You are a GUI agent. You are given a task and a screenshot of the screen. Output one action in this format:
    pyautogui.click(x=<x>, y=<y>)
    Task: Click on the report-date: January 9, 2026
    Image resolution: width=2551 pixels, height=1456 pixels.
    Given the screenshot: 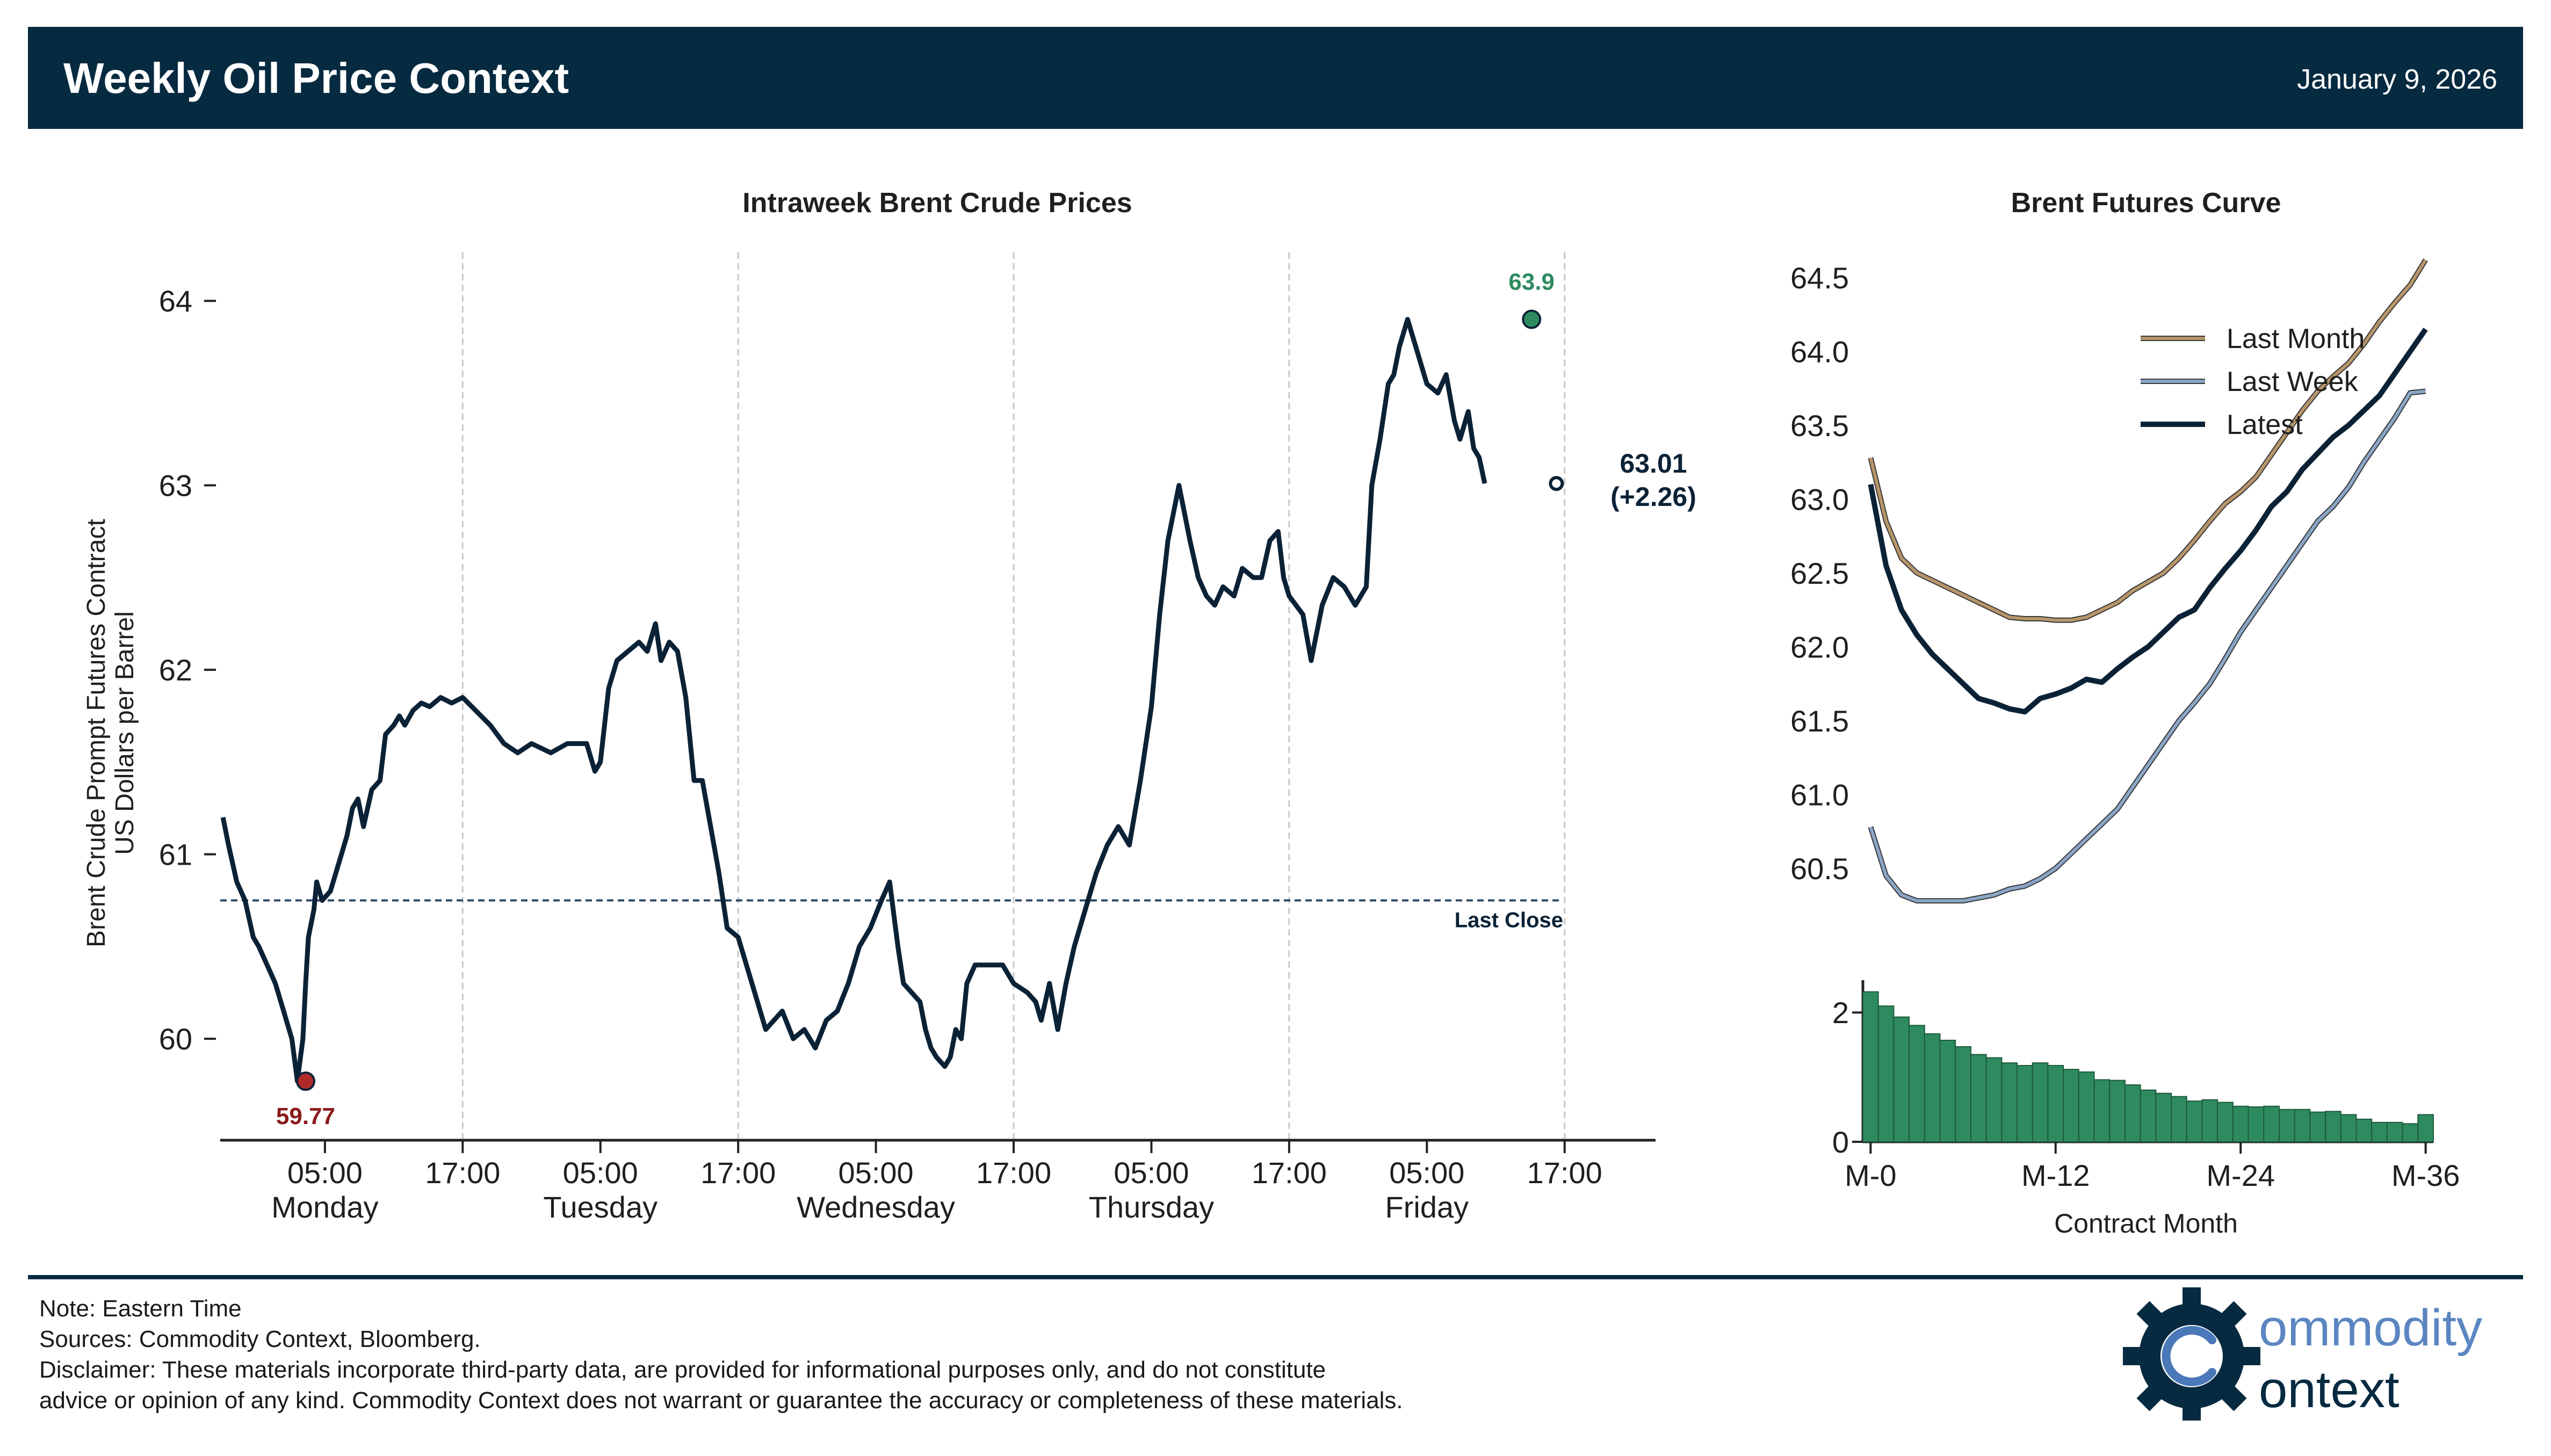 What is the action you would take?
    pyautogui.click(x=2397, y=79)
    